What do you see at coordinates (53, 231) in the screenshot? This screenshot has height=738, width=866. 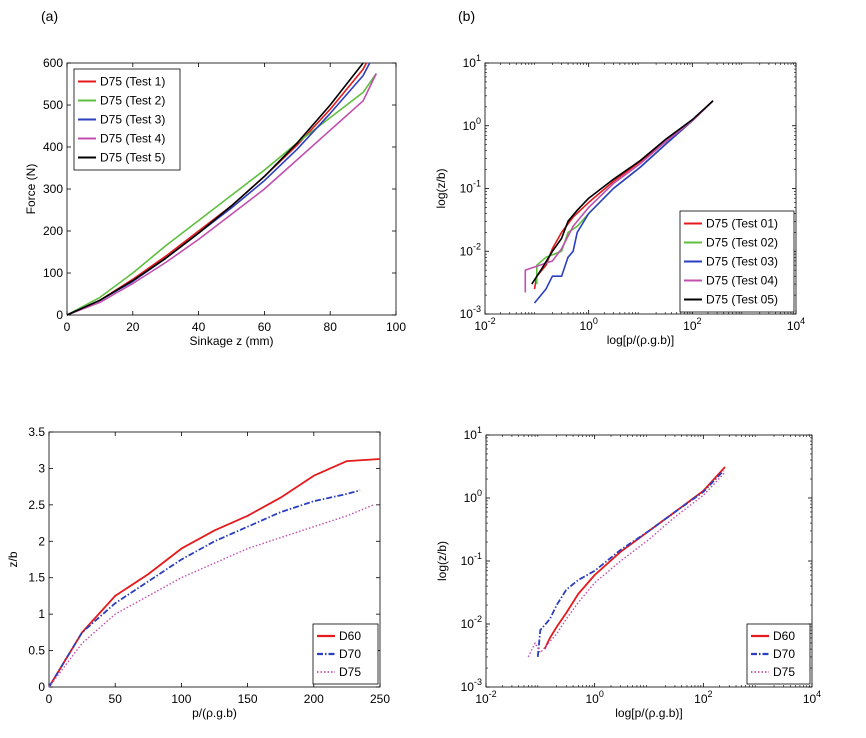 I see `y-tick-label: 200` at bounding box center [53, 231].